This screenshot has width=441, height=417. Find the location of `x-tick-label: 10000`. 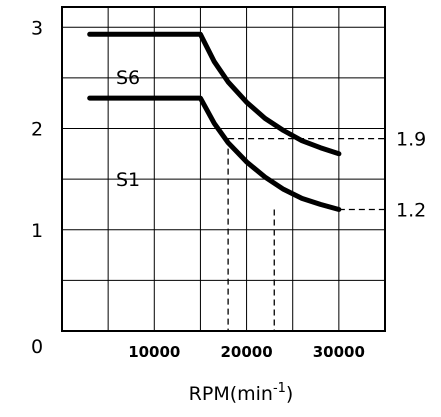

x-tick-label: 10000 is located at coordinates (154, 352).